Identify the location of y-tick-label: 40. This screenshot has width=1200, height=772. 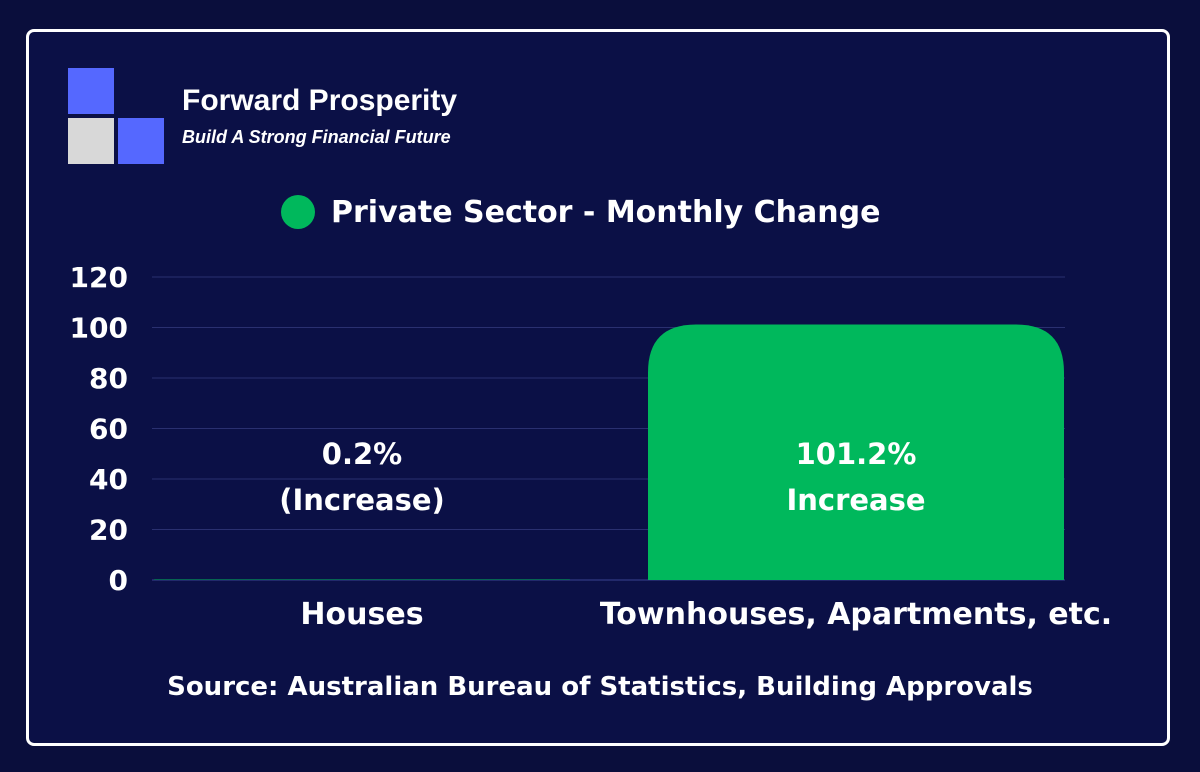
(108, 479).